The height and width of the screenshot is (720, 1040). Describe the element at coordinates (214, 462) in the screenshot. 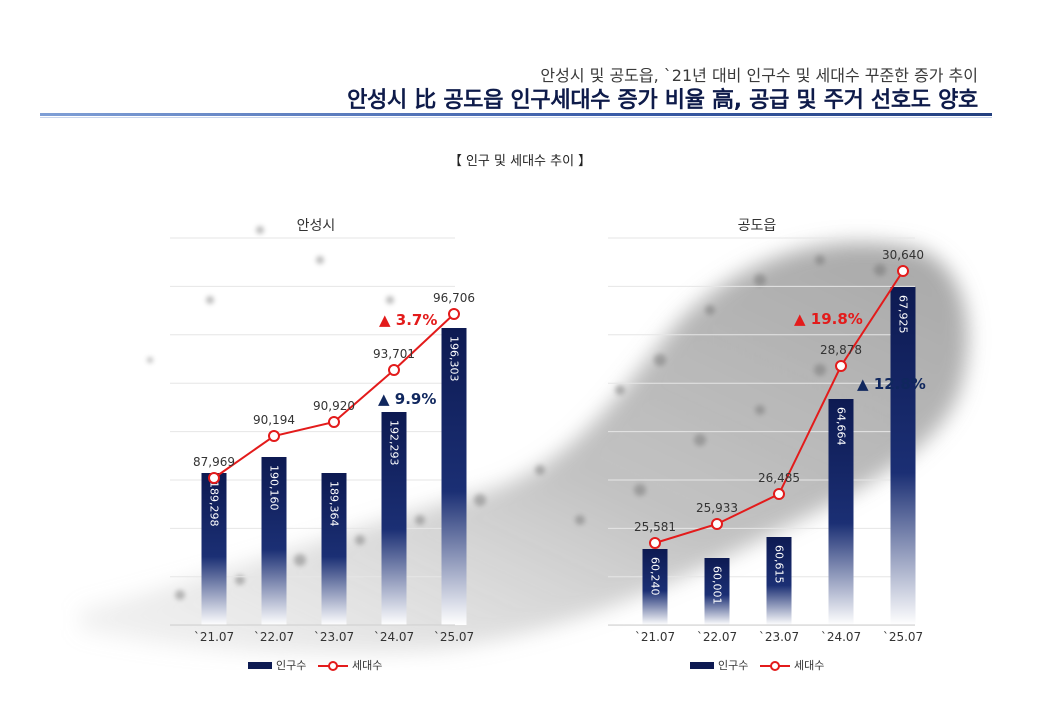

I see `line-value-label: 87,969` at that location.